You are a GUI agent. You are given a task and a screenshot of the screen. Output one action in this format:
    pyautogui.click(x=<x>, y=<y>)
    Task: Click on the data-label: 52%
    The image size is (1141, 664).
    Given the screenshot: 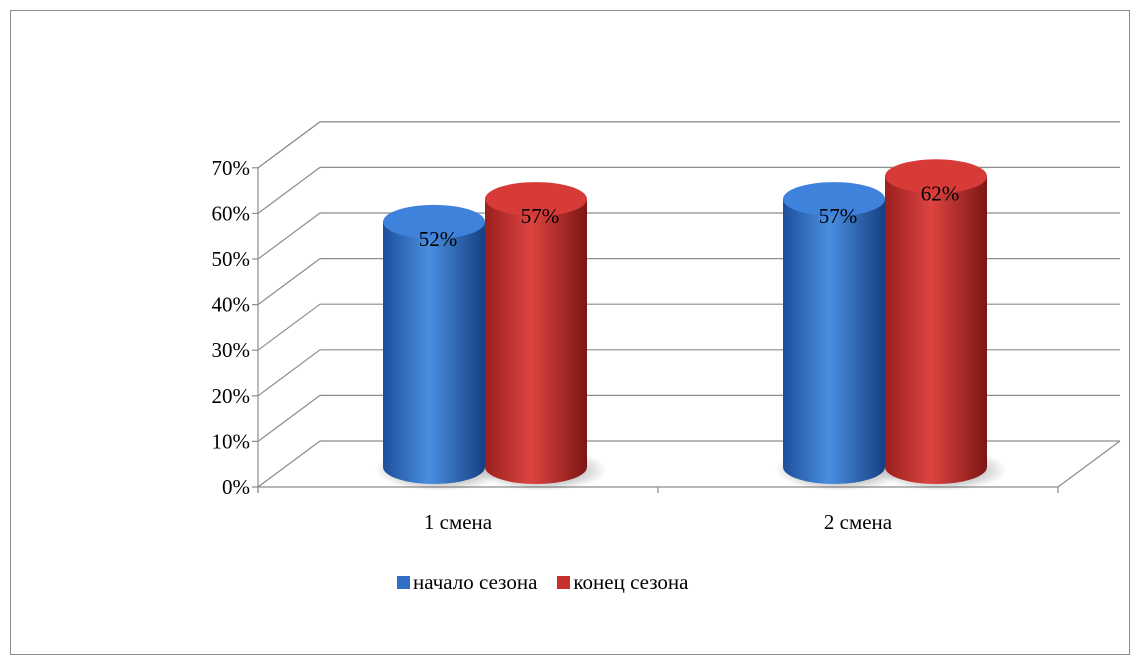 What is the action you would take?
    pyautogui.click(x=438, y=239)
    